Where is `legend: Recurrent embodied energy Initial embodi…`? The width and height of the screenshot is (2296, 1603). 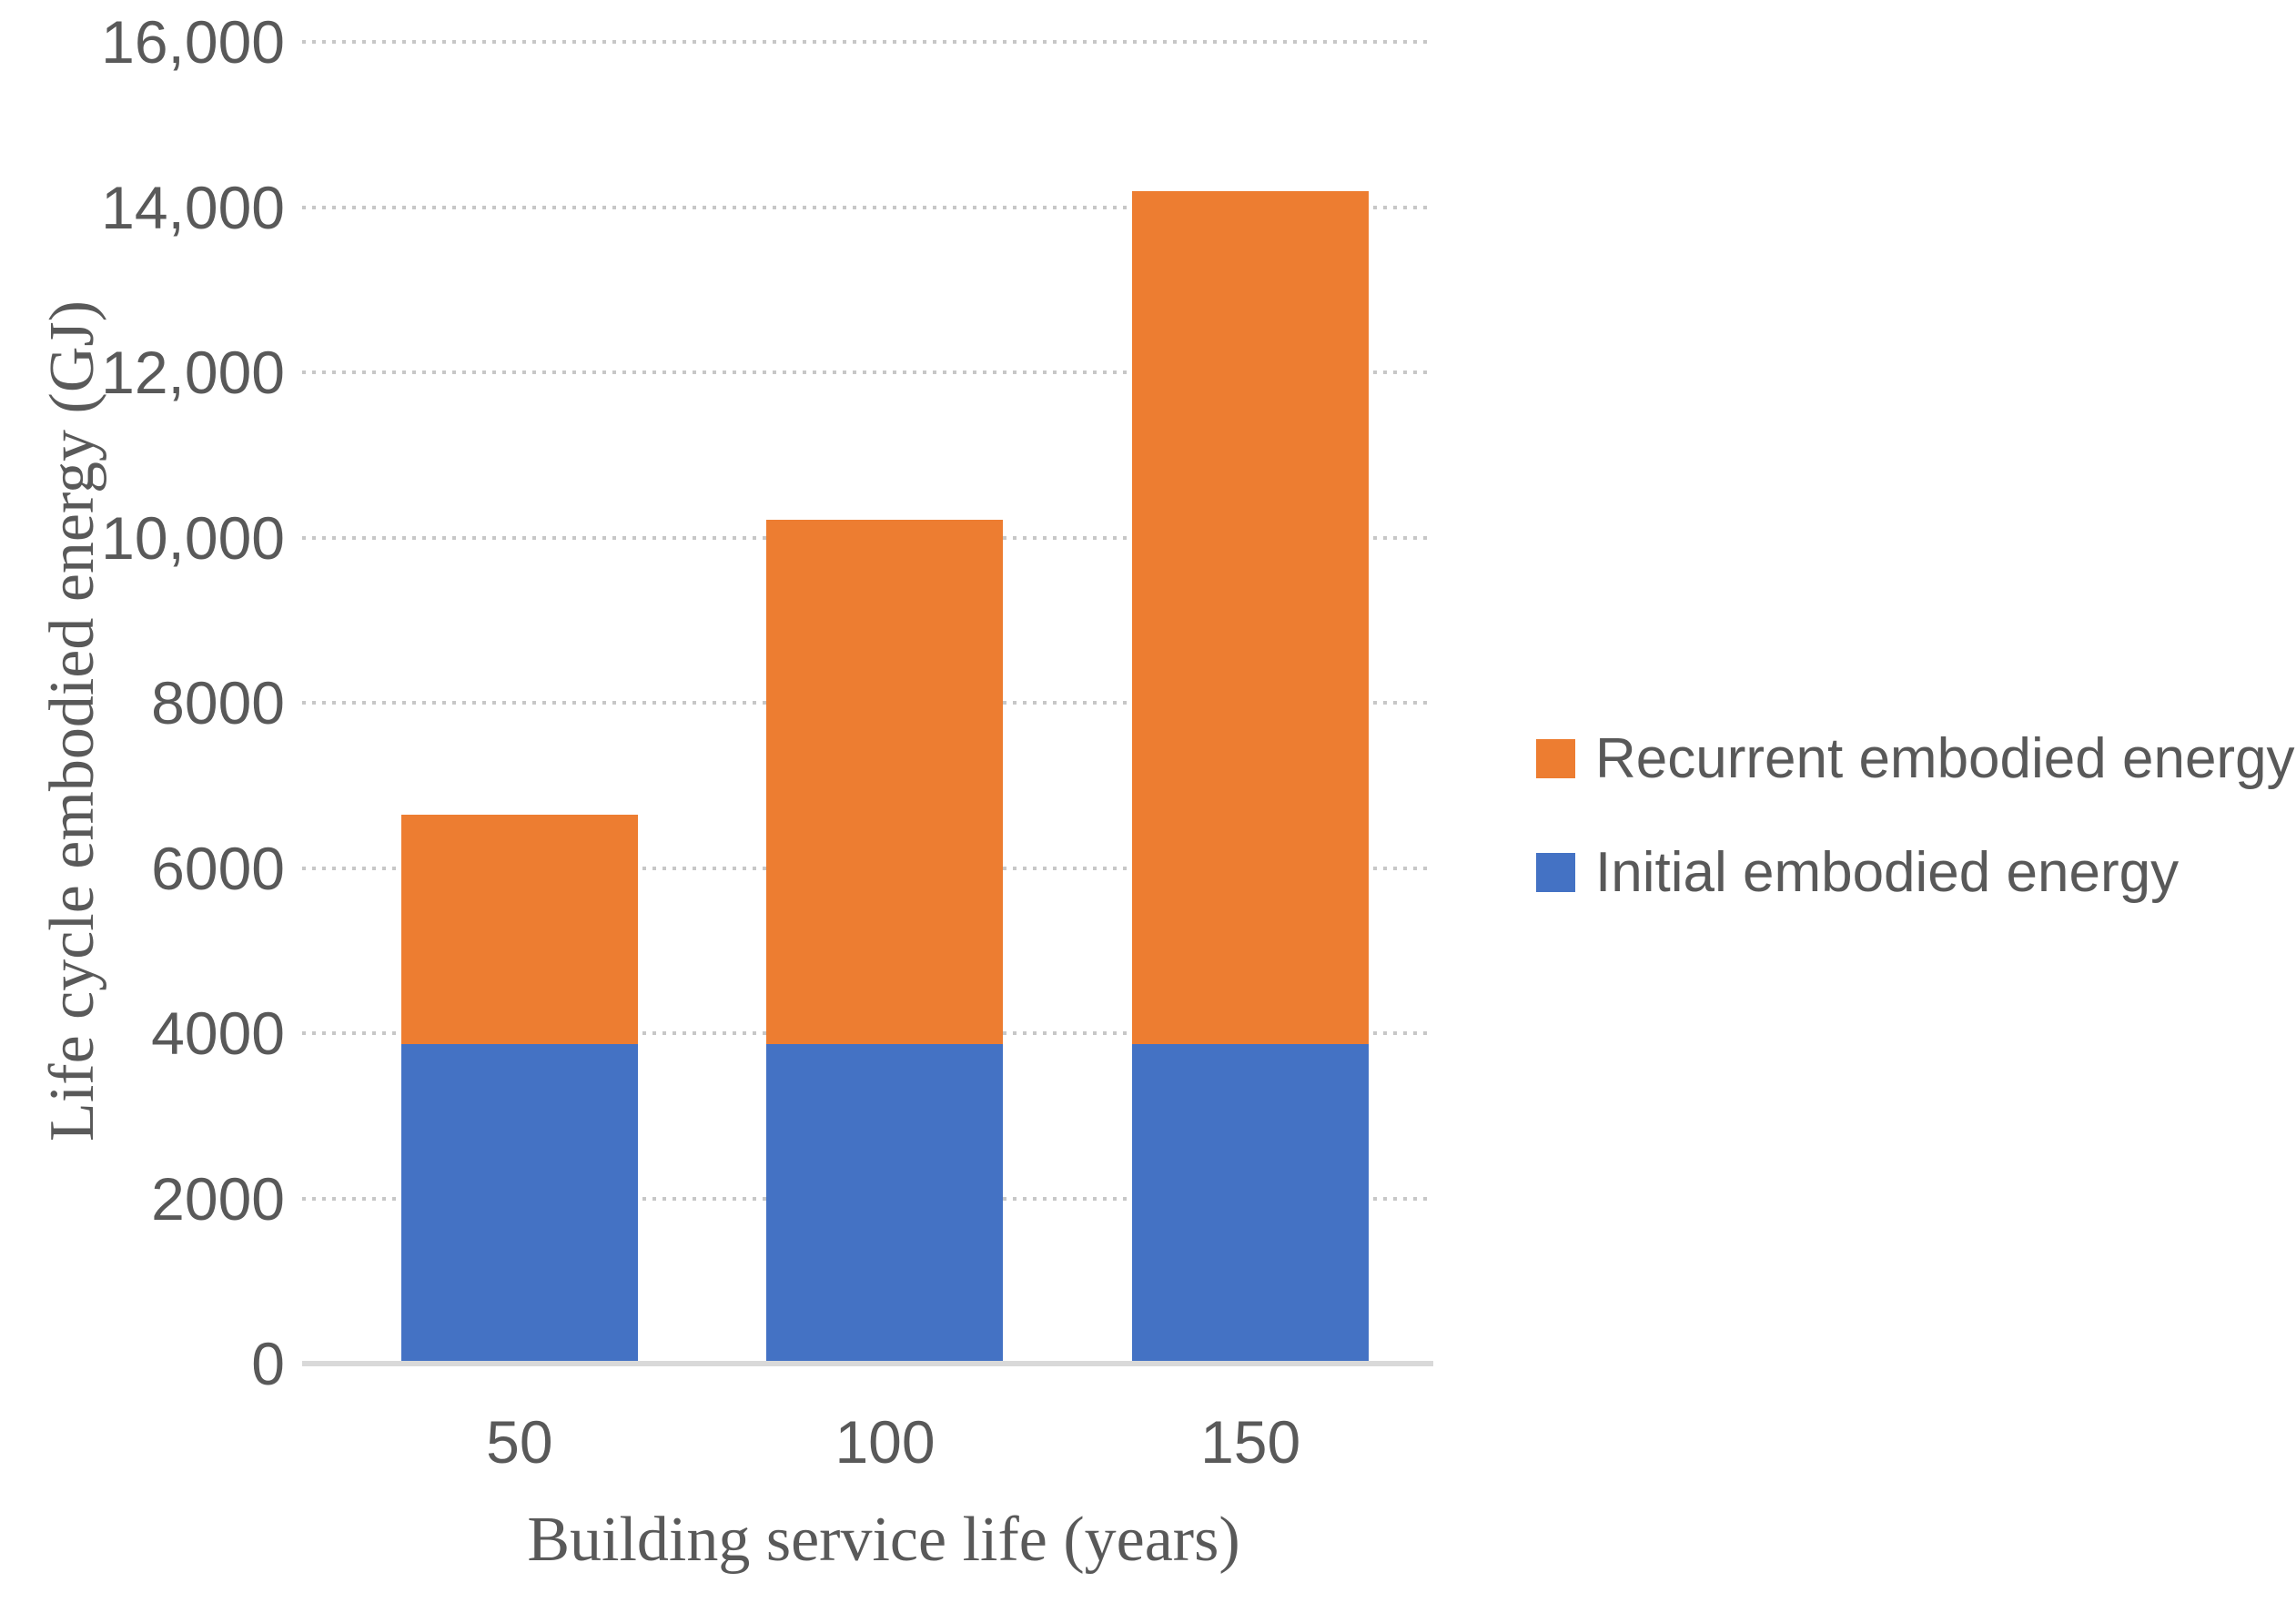 legend: Recurrent embodied energy Initial embodi… is located at coordinates (1916, 839).